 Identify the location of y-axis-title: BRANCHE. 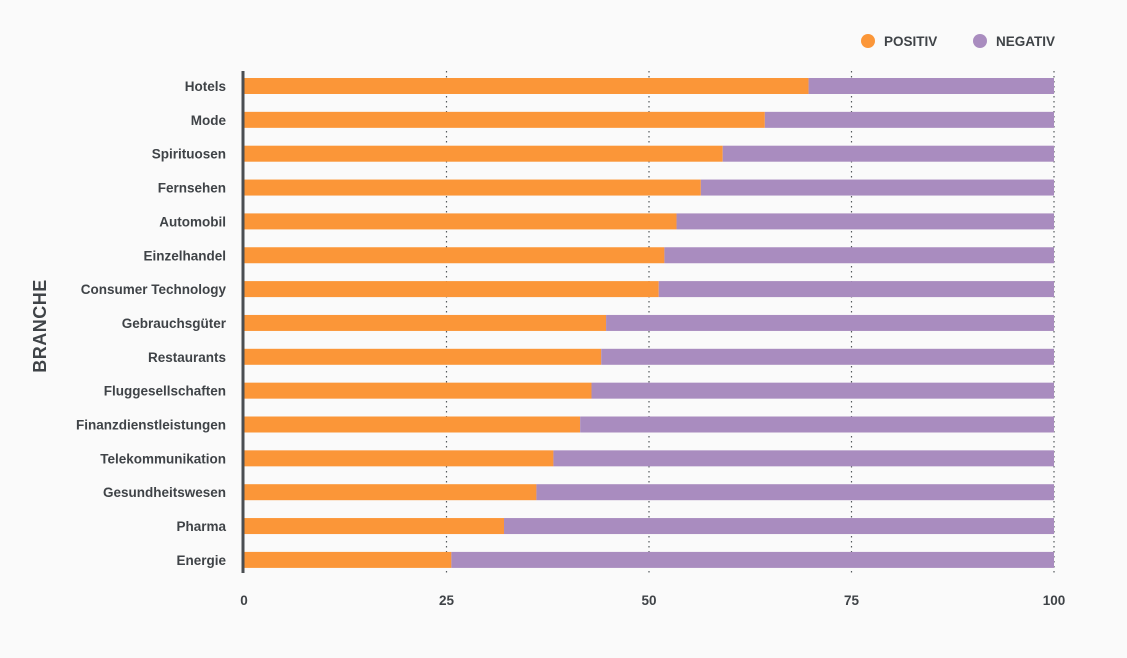
(40, 326).